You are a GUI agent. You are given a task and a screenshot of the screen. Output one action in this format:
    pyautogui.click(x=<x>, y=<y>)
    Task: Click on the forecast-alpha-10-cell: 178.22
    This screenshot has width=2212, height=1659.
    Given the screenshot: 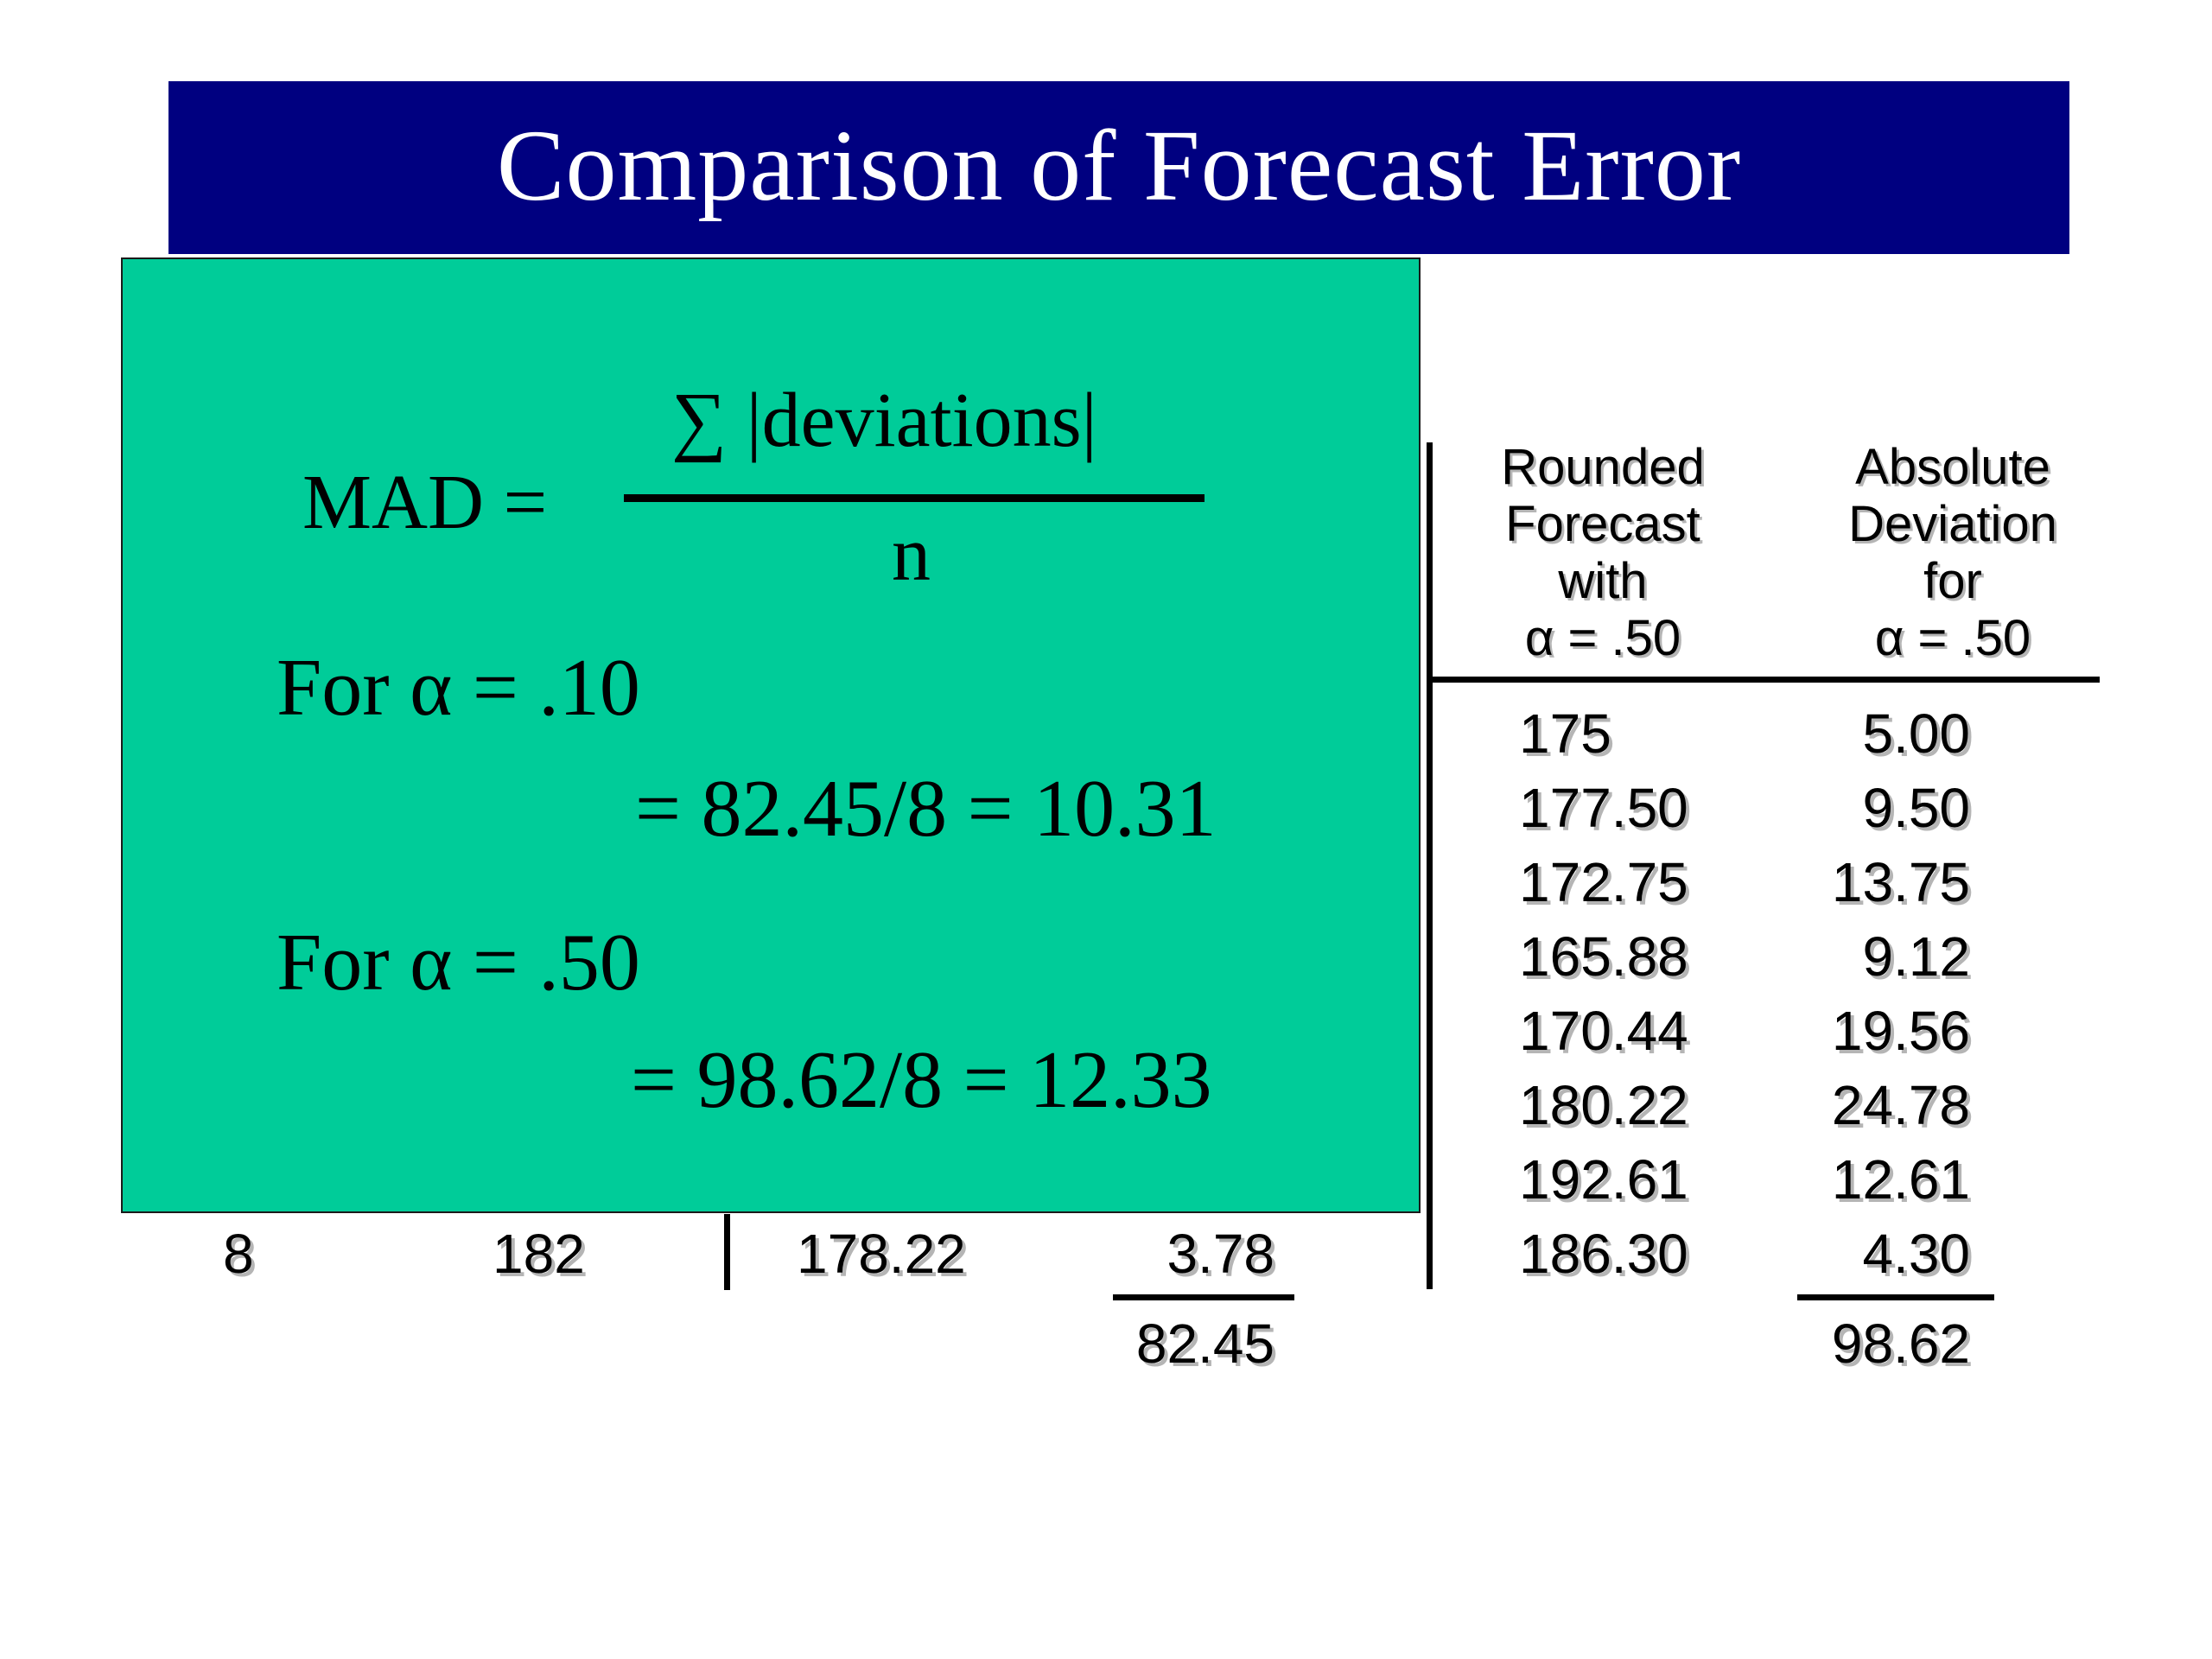 What is the action you would take?
    pyautogui.click(x=881, y=1254)
    